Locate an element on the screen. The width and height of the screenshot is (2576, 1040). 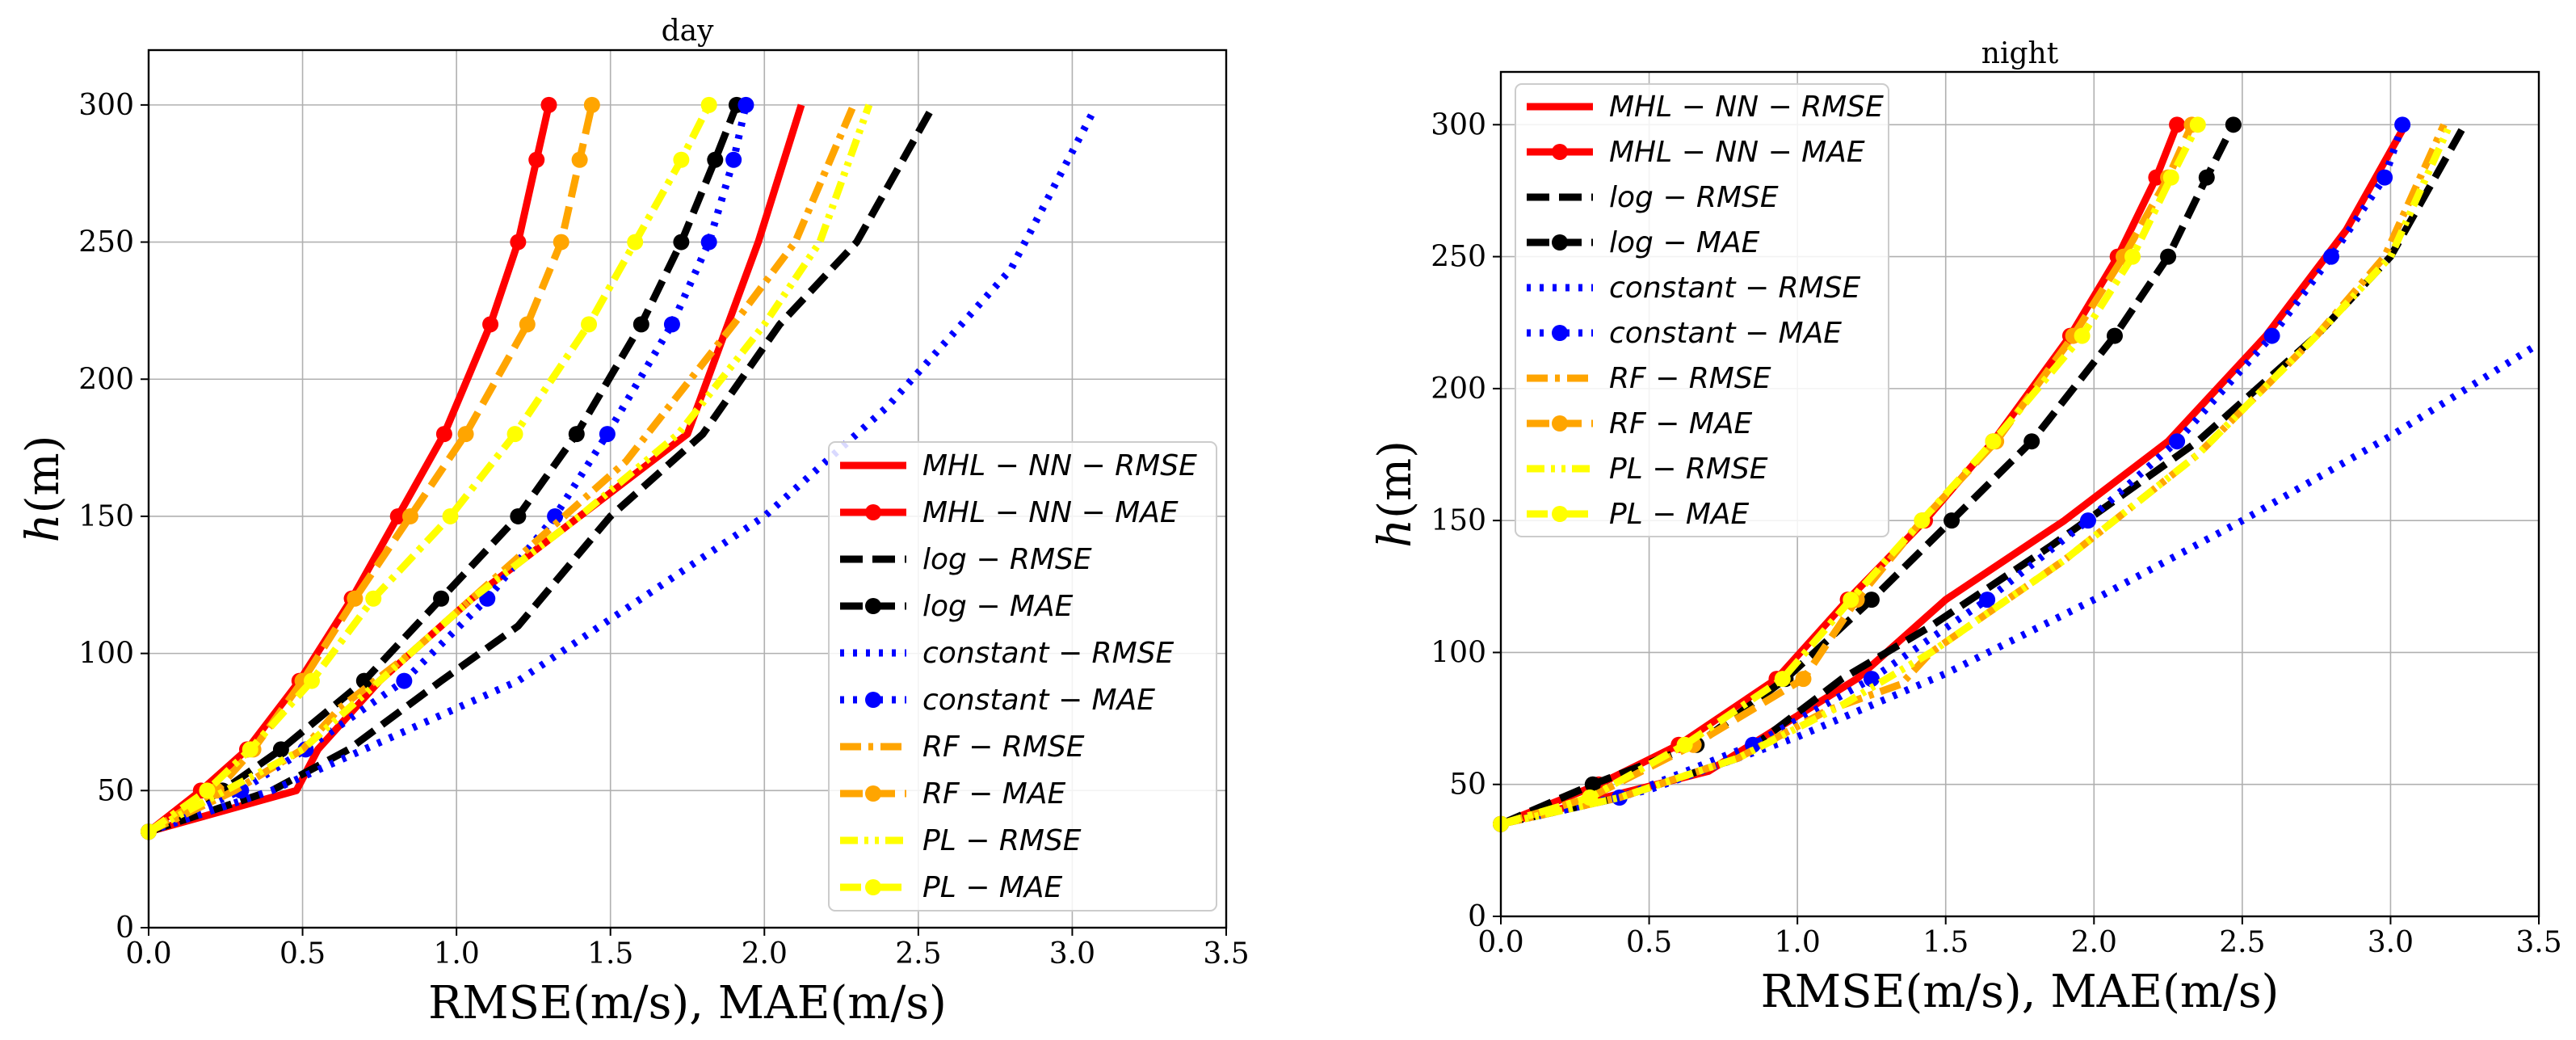
y-tick-label: 0 is located at coordinates (1477, 916).